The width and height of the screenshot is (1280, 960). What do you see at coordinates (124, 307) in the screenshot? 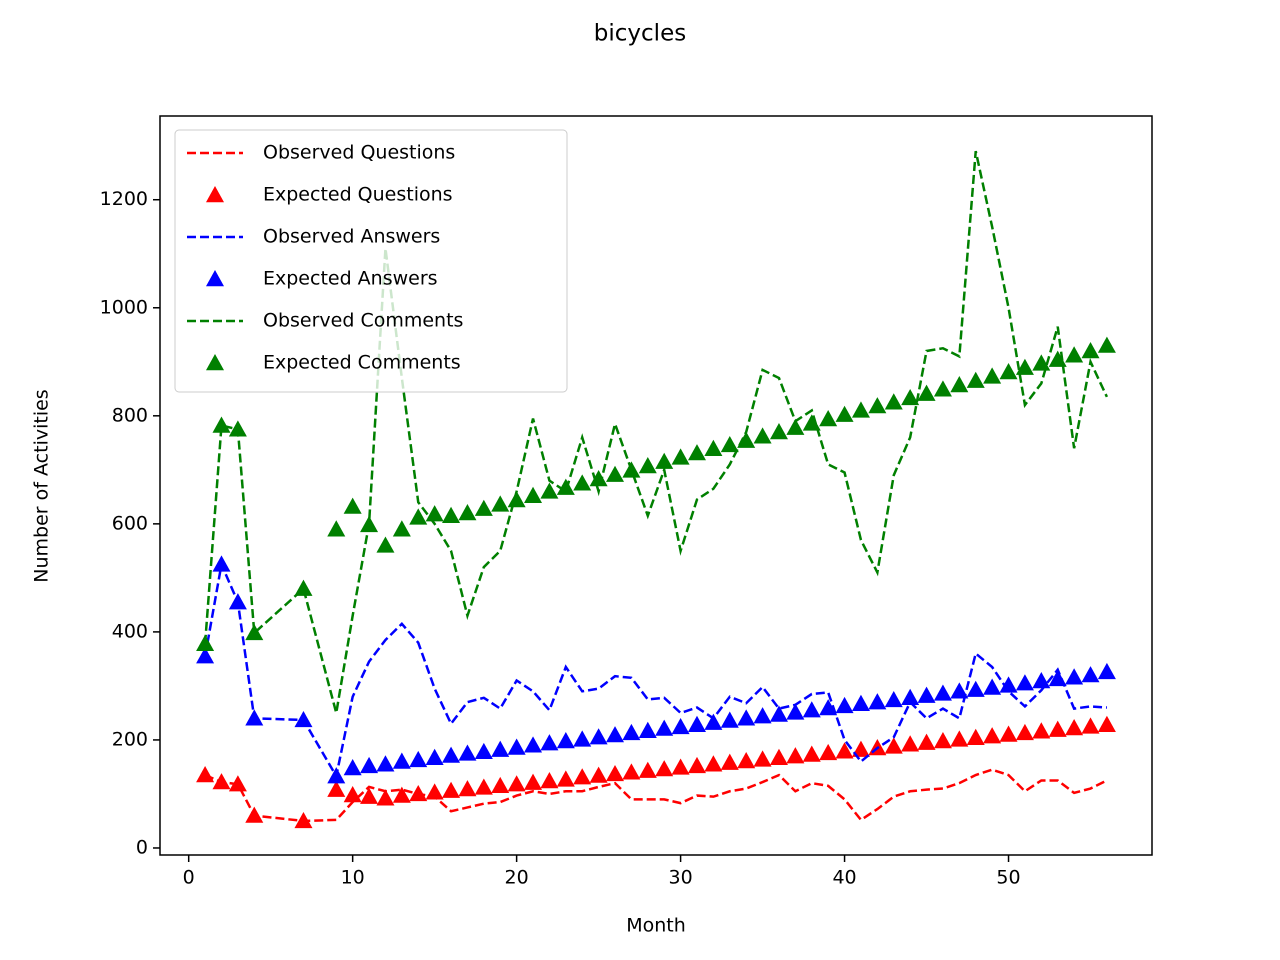
I see `y-tick-label: 1000` at bounding box center [124, 307].